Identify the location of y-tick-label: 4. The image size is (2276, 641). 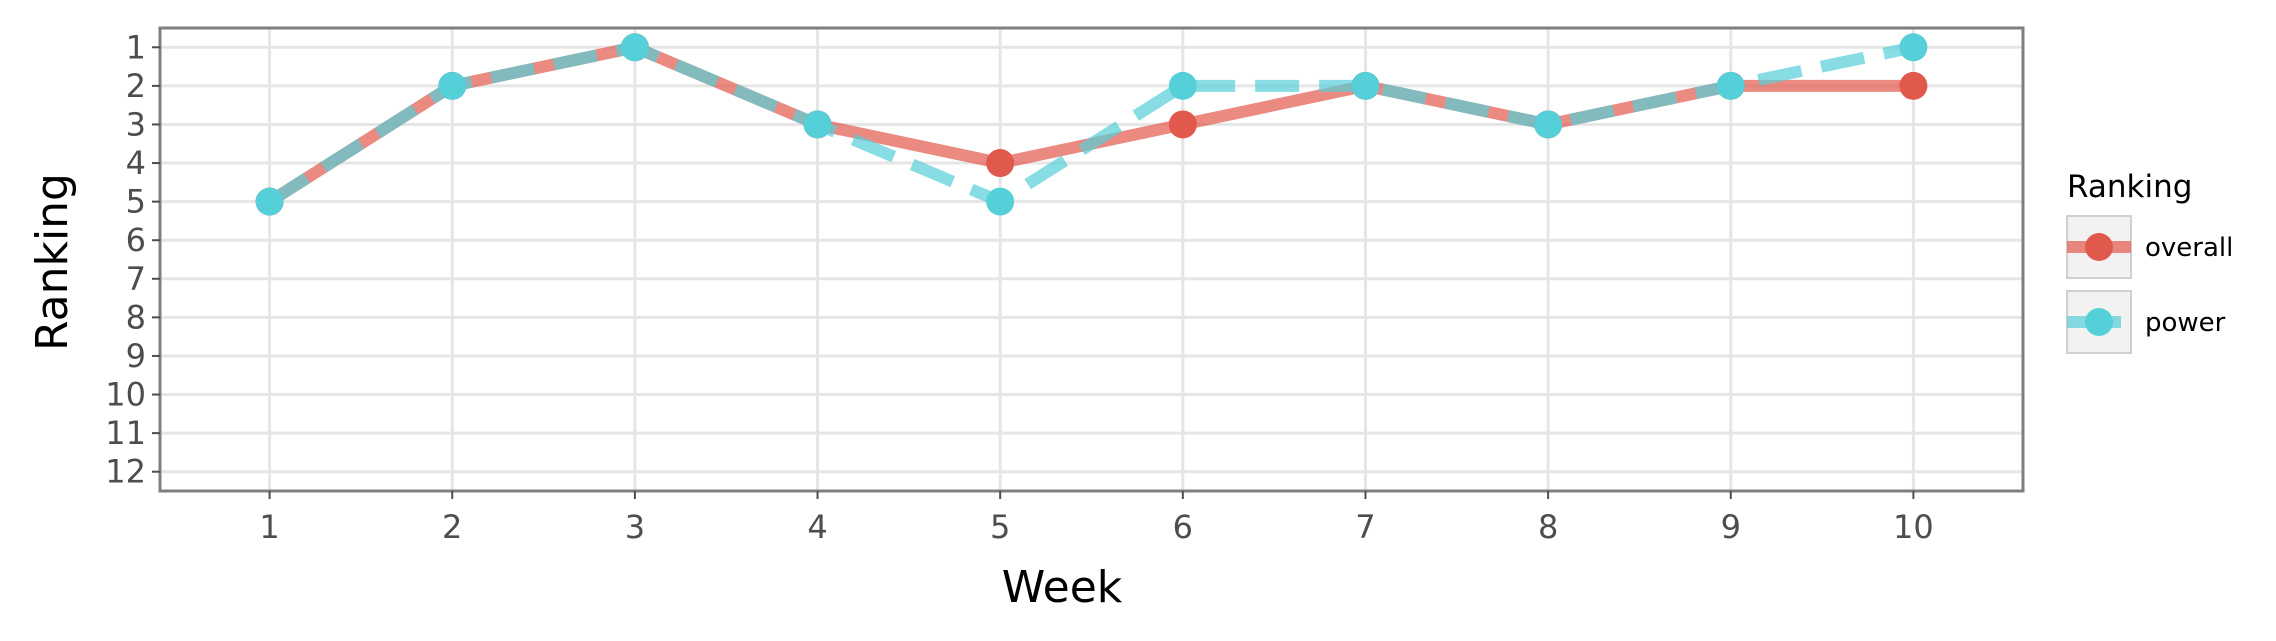
(136, 163).